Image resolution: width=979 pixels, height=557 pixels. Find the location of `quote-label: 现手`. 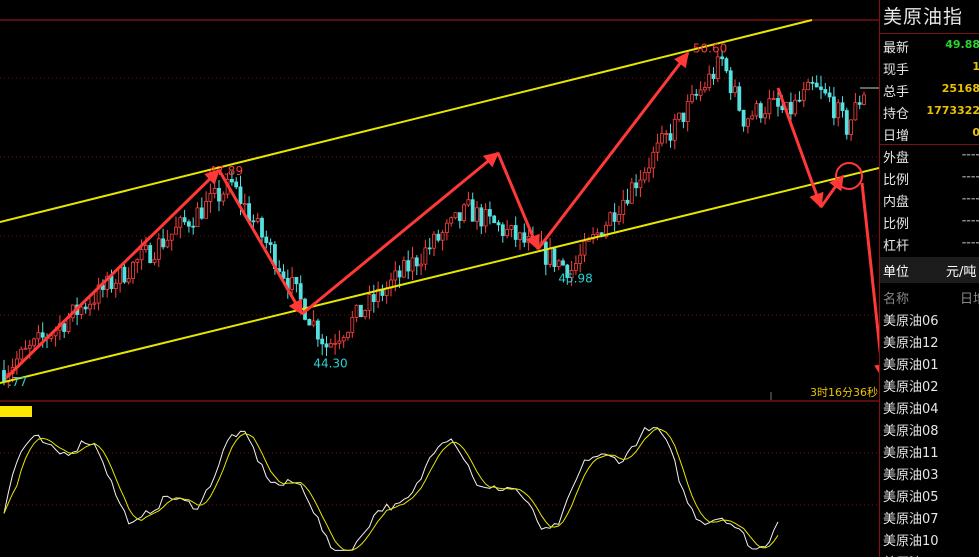

quote-label: 现手 is located at coordinates (896, 70).